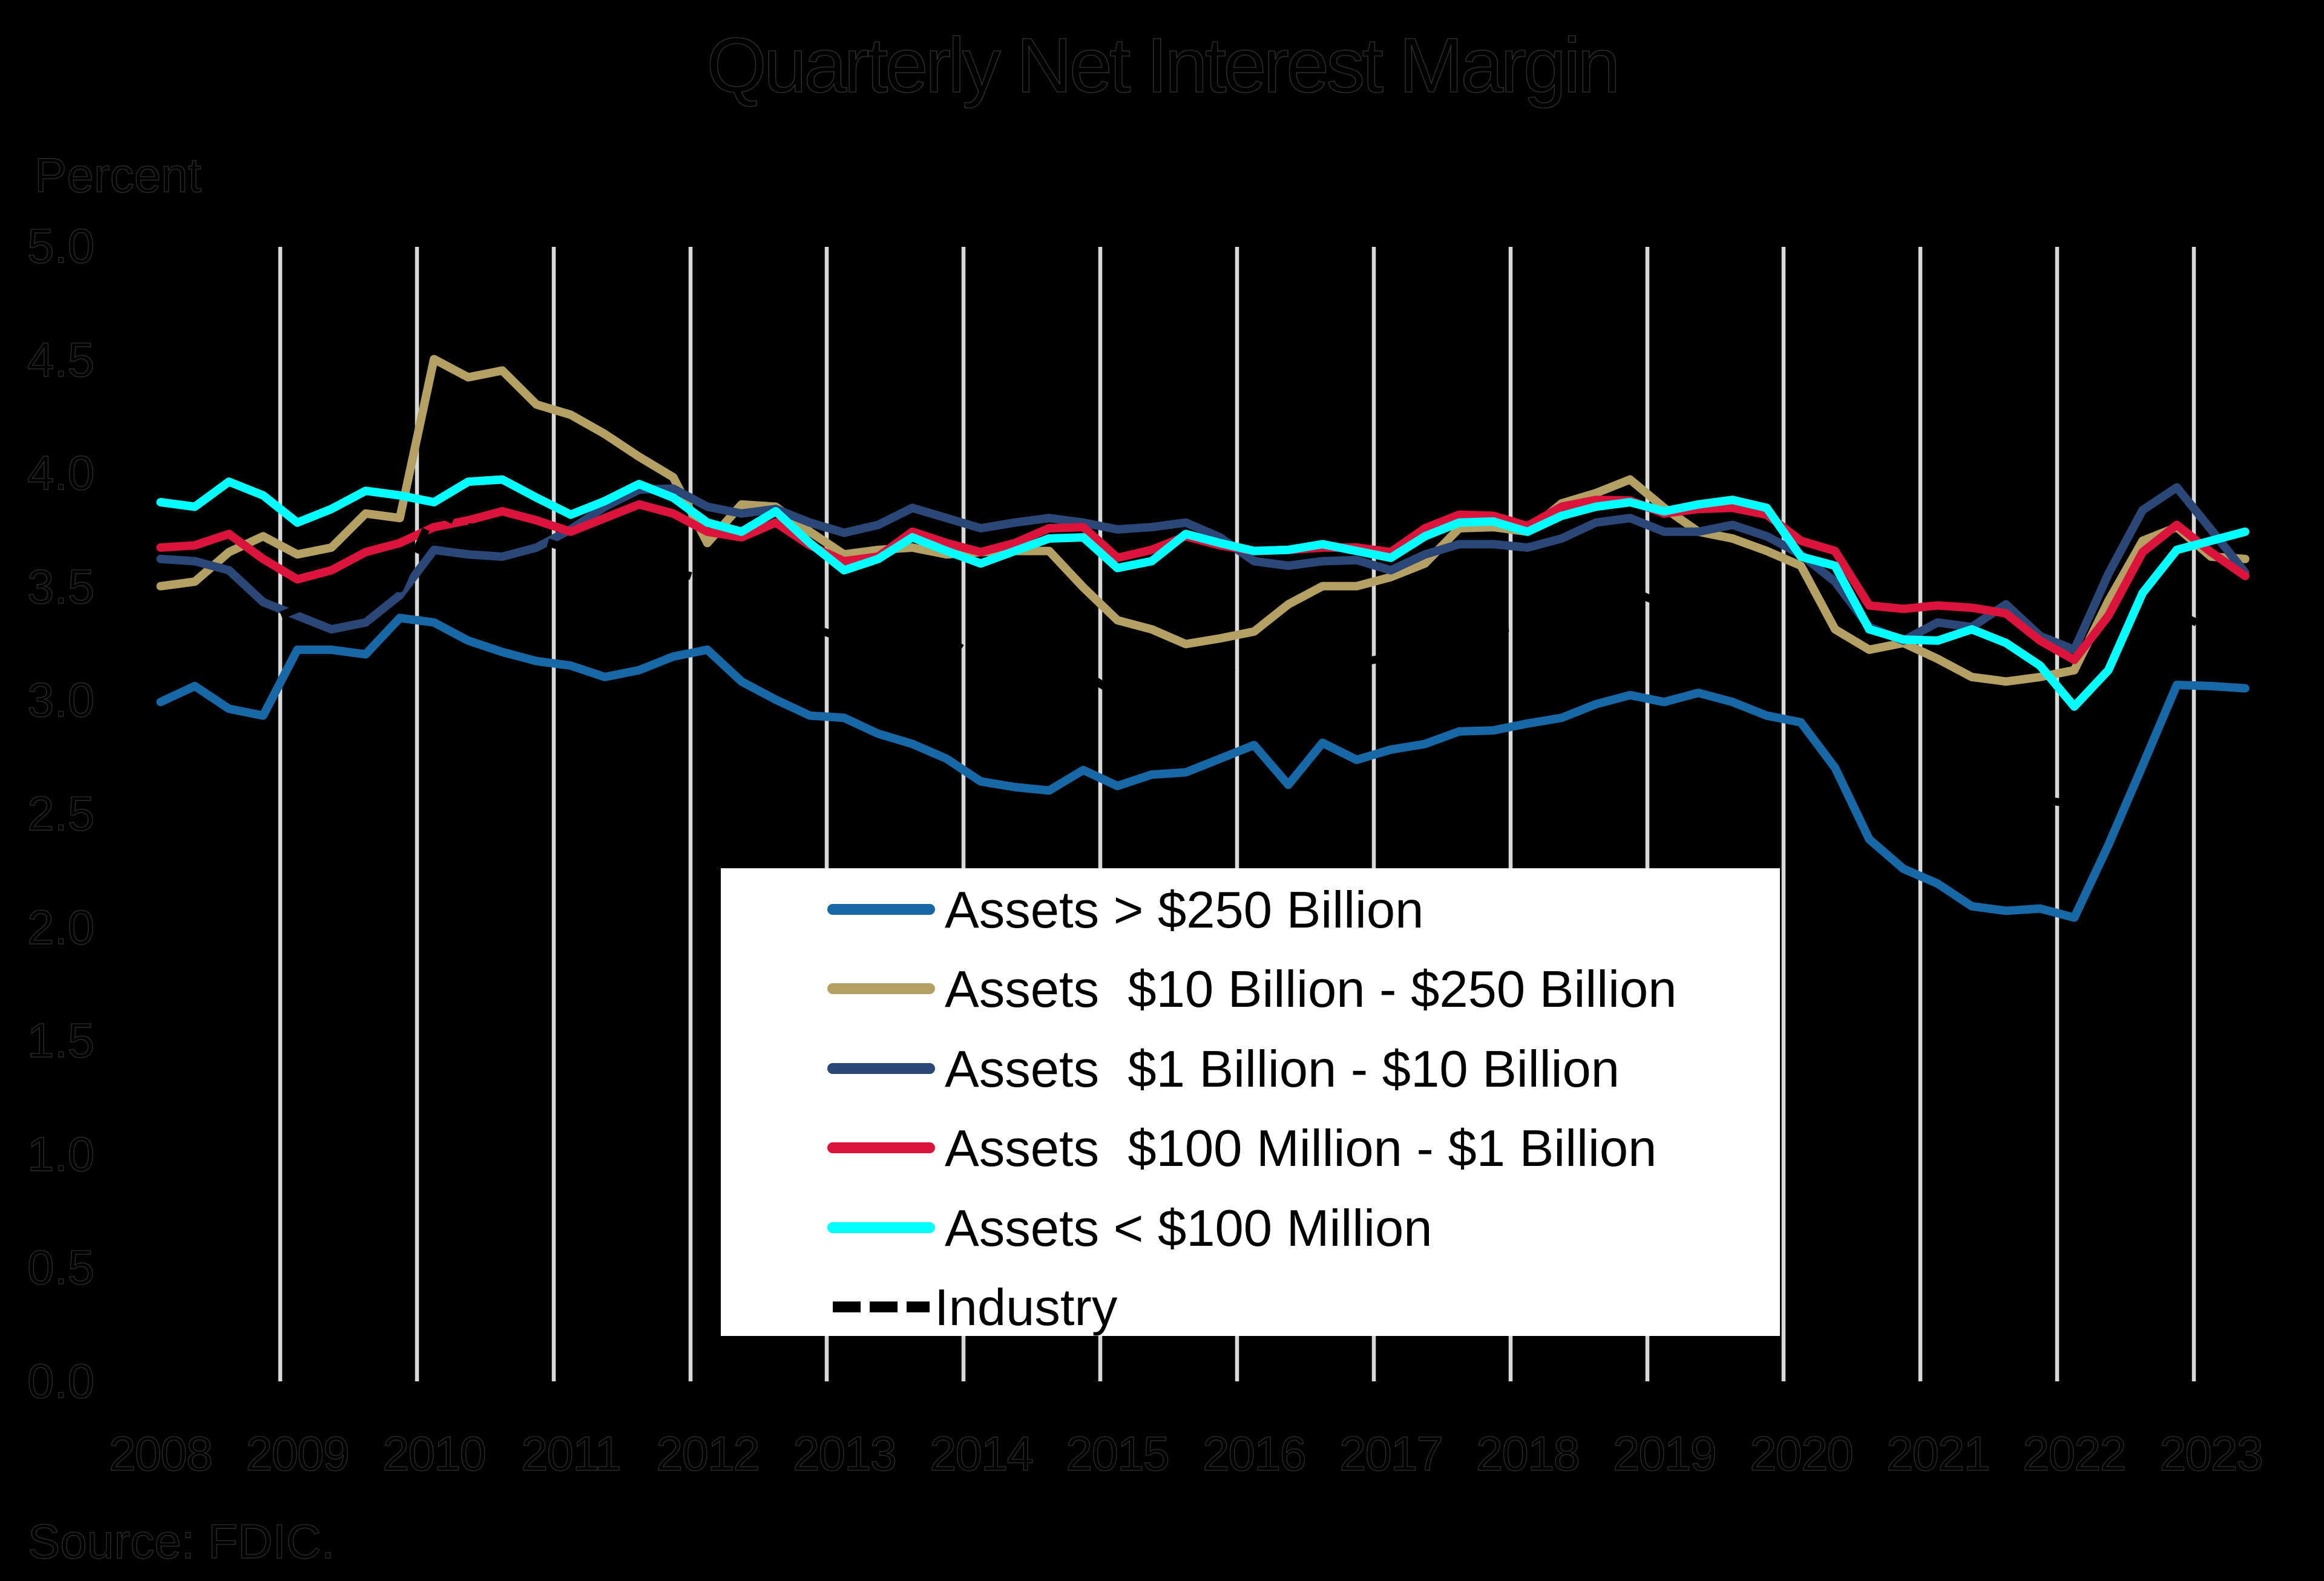  I want to click on svg-text: 2009, so click(297, 1454).